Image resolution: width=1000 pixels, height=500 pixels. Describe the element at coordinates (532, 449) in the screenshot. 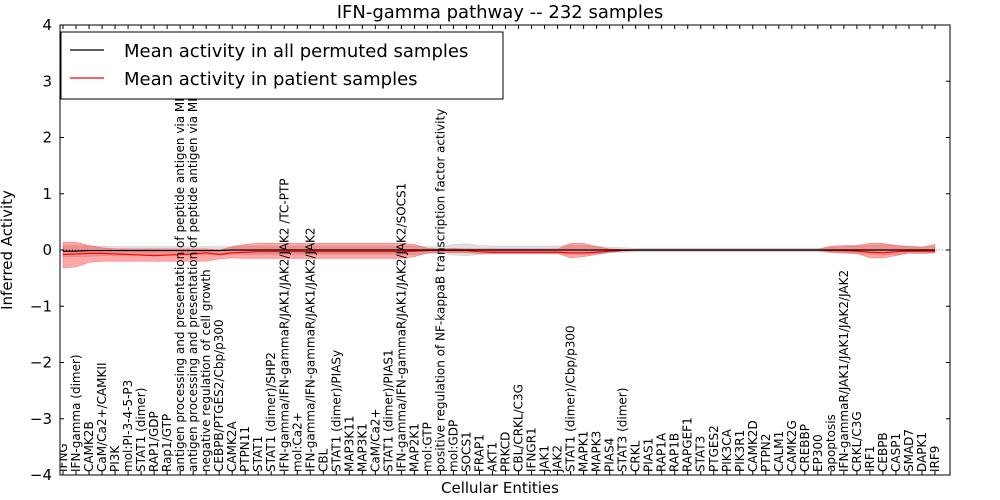

I see `x-tick-label: IFNGR1` at that location.